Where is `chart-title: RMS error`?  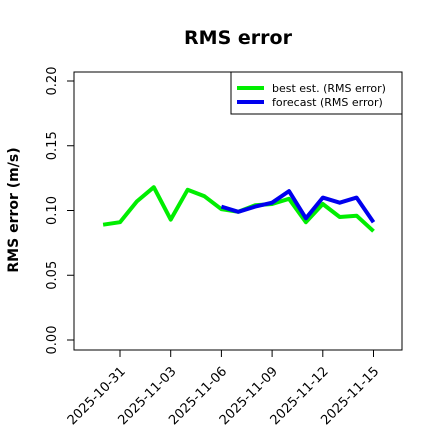 chart-title: RMS error is located at coordinates (238, 38).